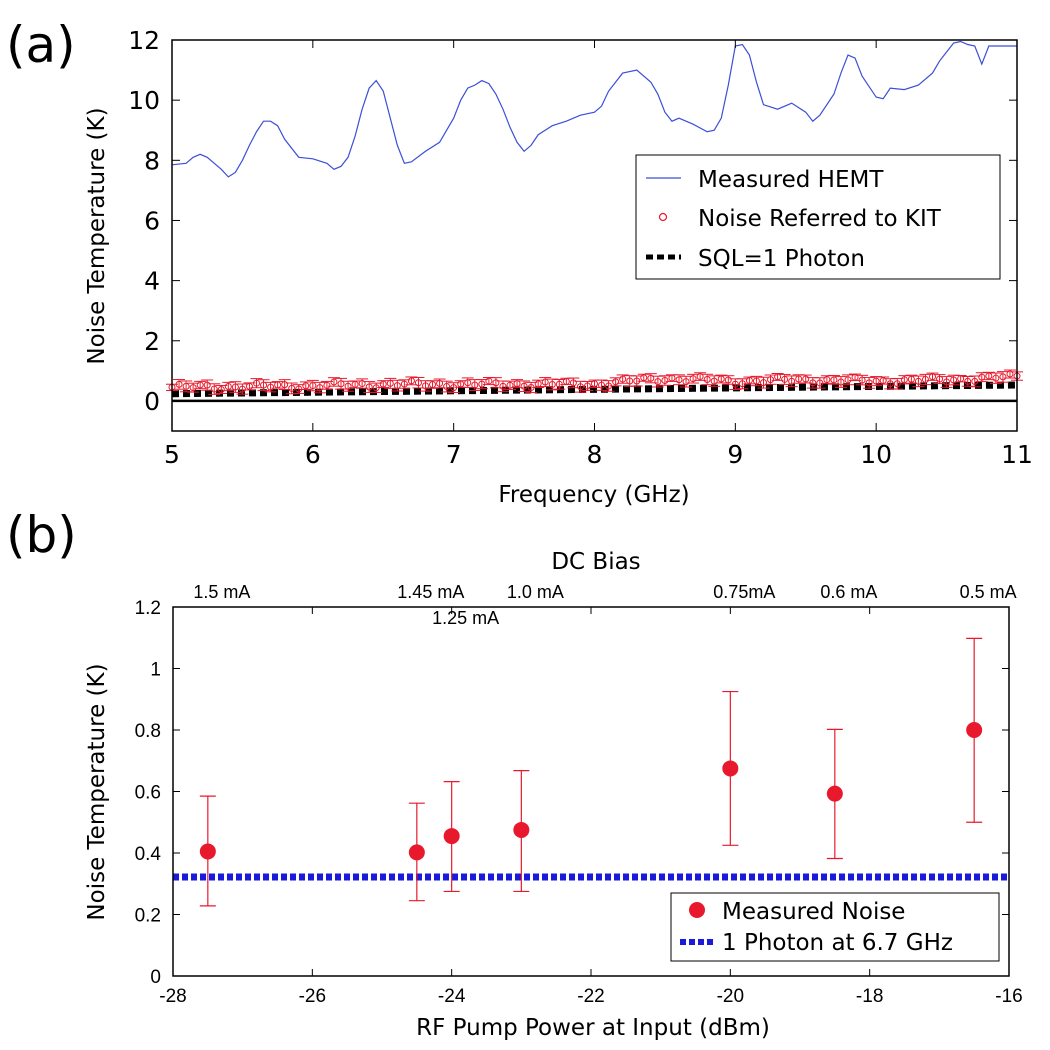 The image size is (1050, 1050). What do you see at coordinates (152, 401) in the screenshot?
I see `y-tick-label: 0` at bounding box center [152, 401].